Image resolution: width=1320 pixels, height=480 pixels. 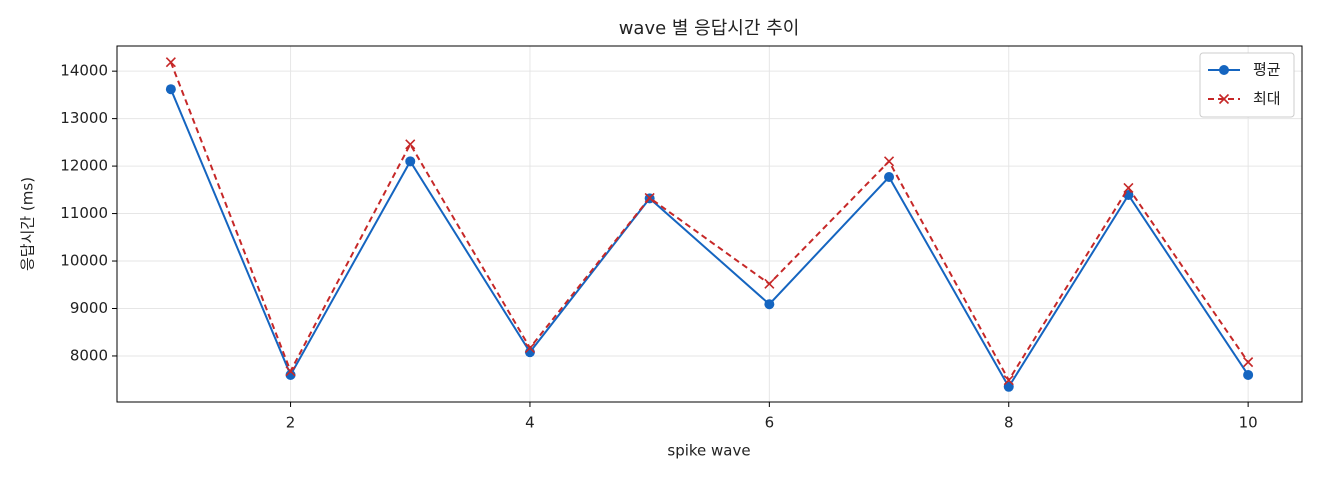 What do you see at coordinates (89, 308) in the screenshot?
I see `y-tick-label: 9000` at bounding box center [89, 308].